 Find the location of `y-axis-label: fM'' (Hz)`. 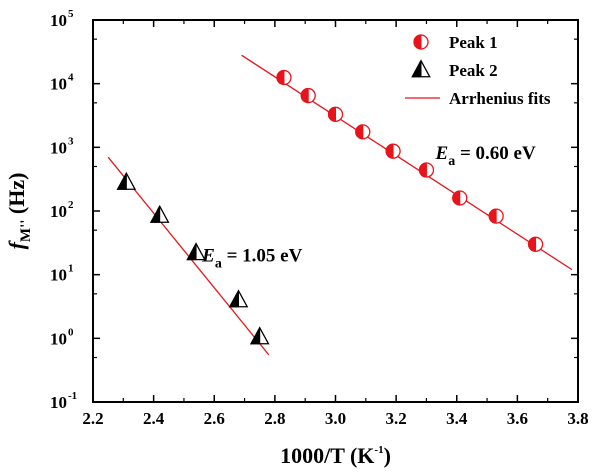

y-axis-label: fM'' (Hz) is located at coordinates (19, 211).